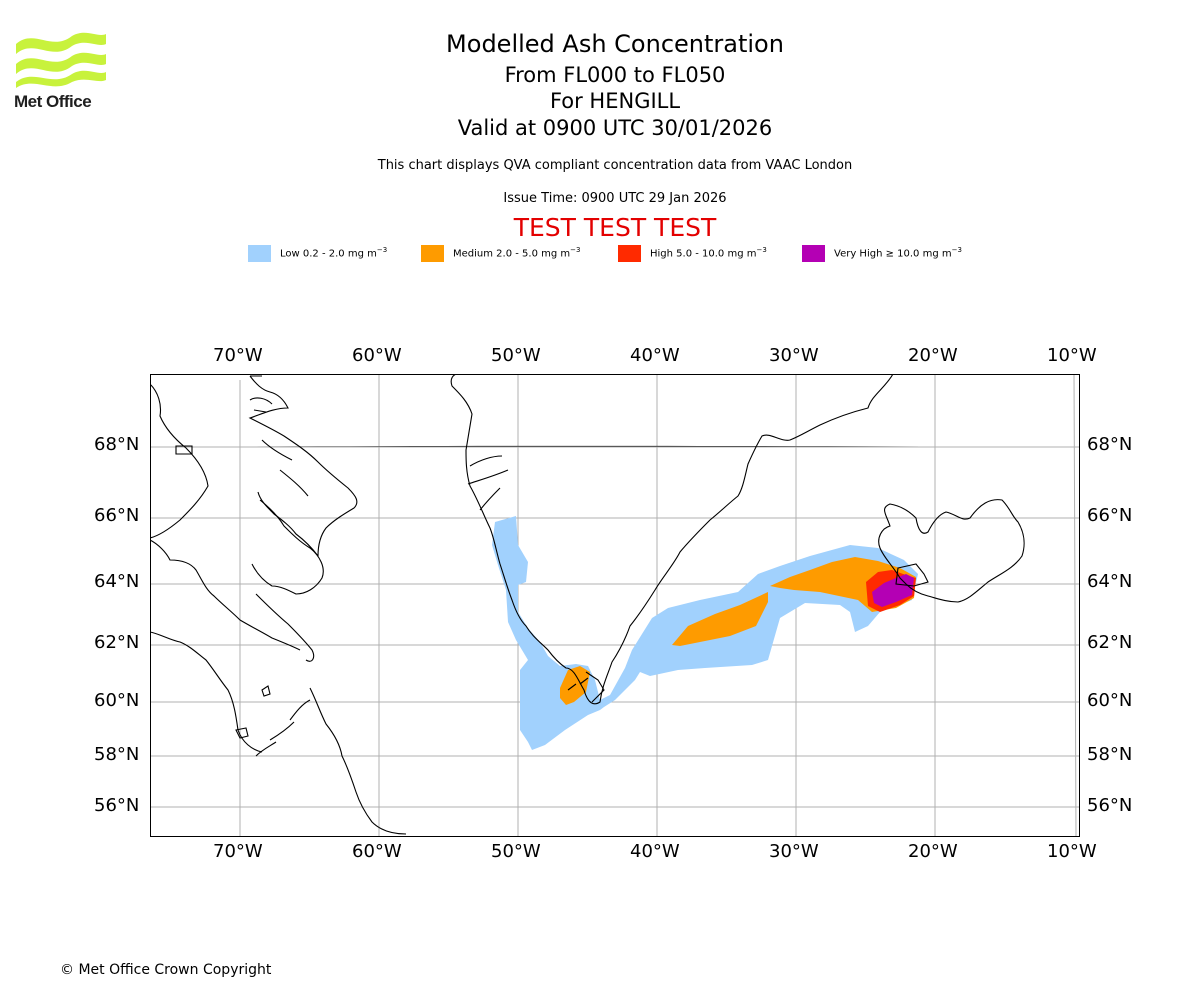  What do you see at coordinates (615, 44) in the screenshot?
I see `chart-title: Modelled Ash Concentration` at bounding box center [615, 44].